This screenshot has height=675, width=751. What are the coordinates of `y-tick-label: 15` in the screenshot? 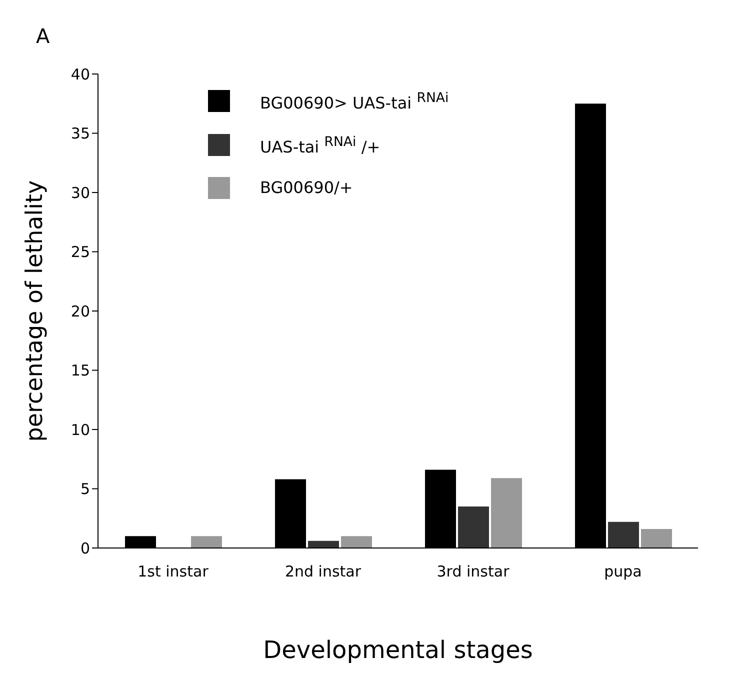 It's located at (80, 371).